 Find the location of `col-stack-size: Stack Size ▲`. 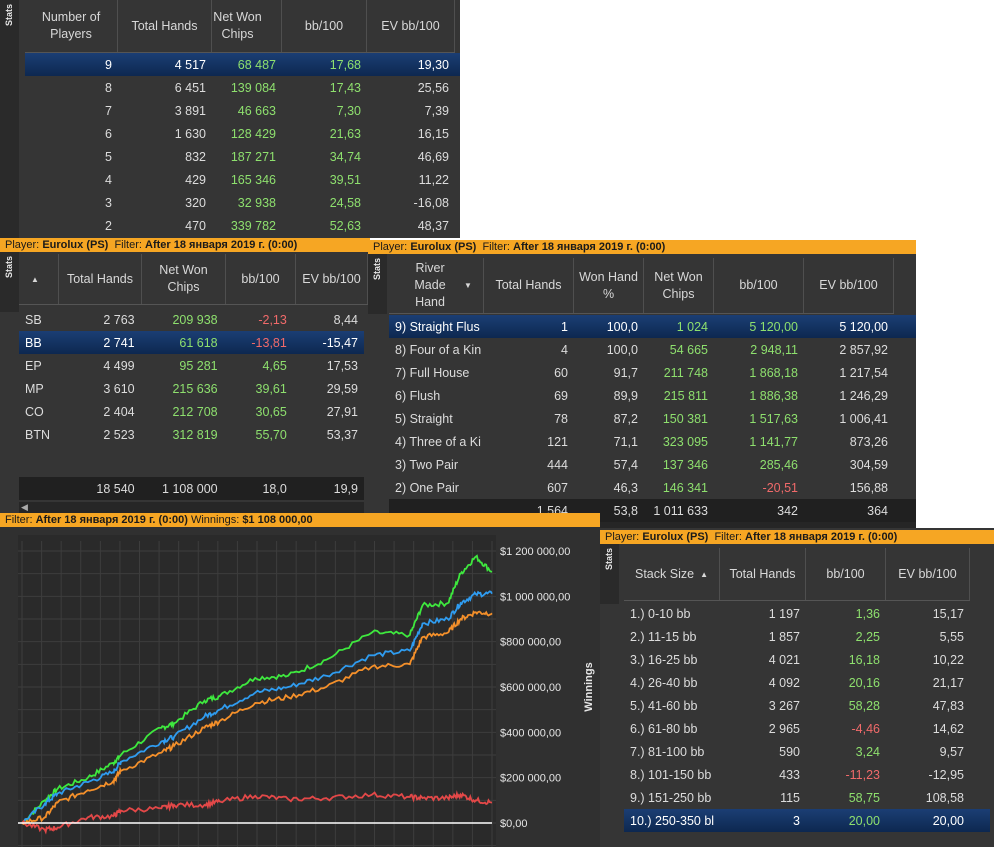

col-stack-size: Stack Size ▲ is located at coordinates (672, 574).